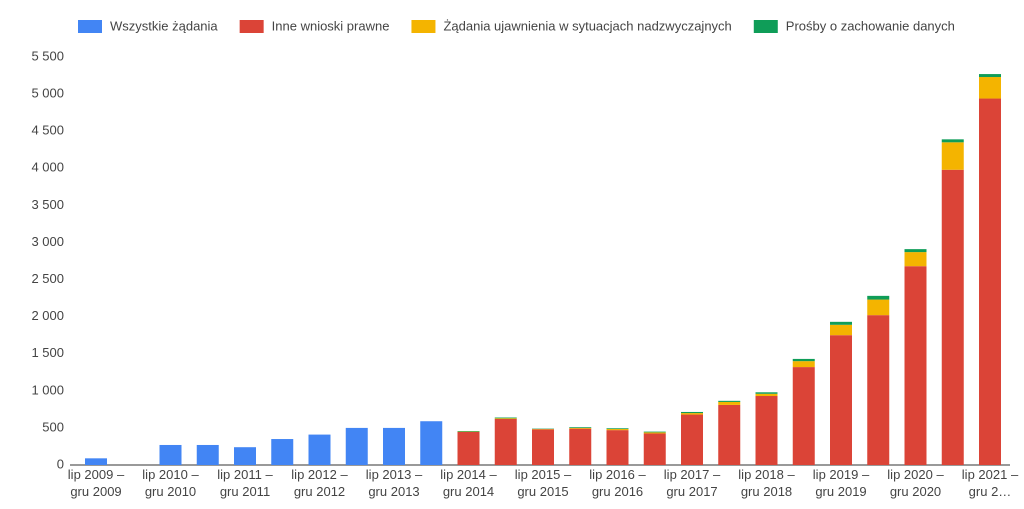 This screenshot has height=509, width=1024. What do you see at coordinates (468, 483) in the screenshot?
I see `x-tick-label: lip 2014 – gru 2014` at bounding box center [468, 483].